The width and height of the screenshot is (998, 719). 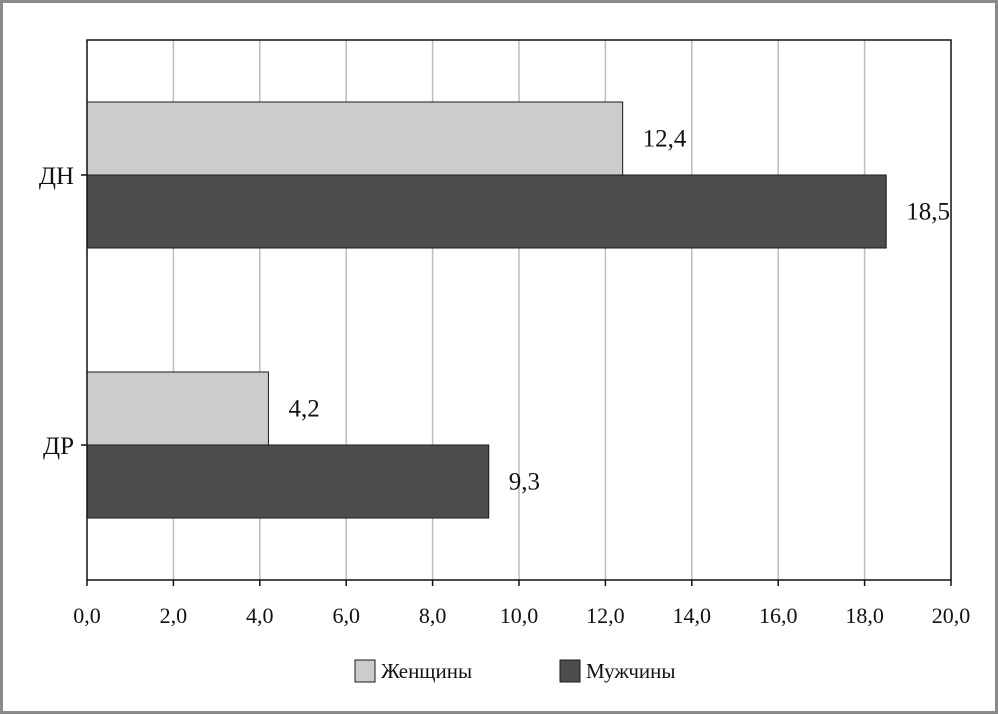 What do you see at coordinates (346, 615) in the screenshot?
I see `x-tick-label: 6,0` at bounding box center [346, 615].